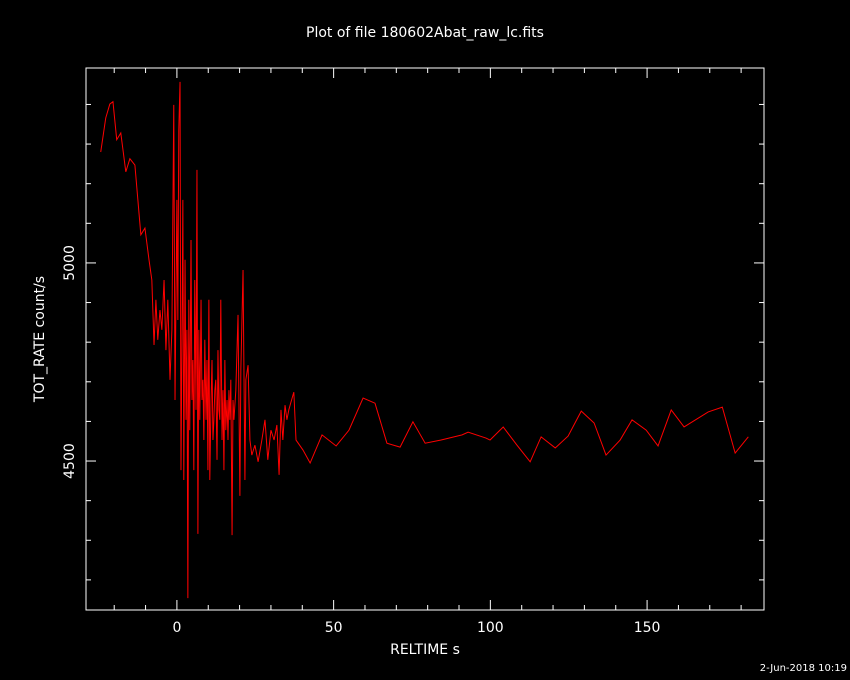 The width and height of the screenshot is (850, 680). Describe the element at coordinates (490, 628) in the screenshot. I see `x-tick-label: 100` at that location.